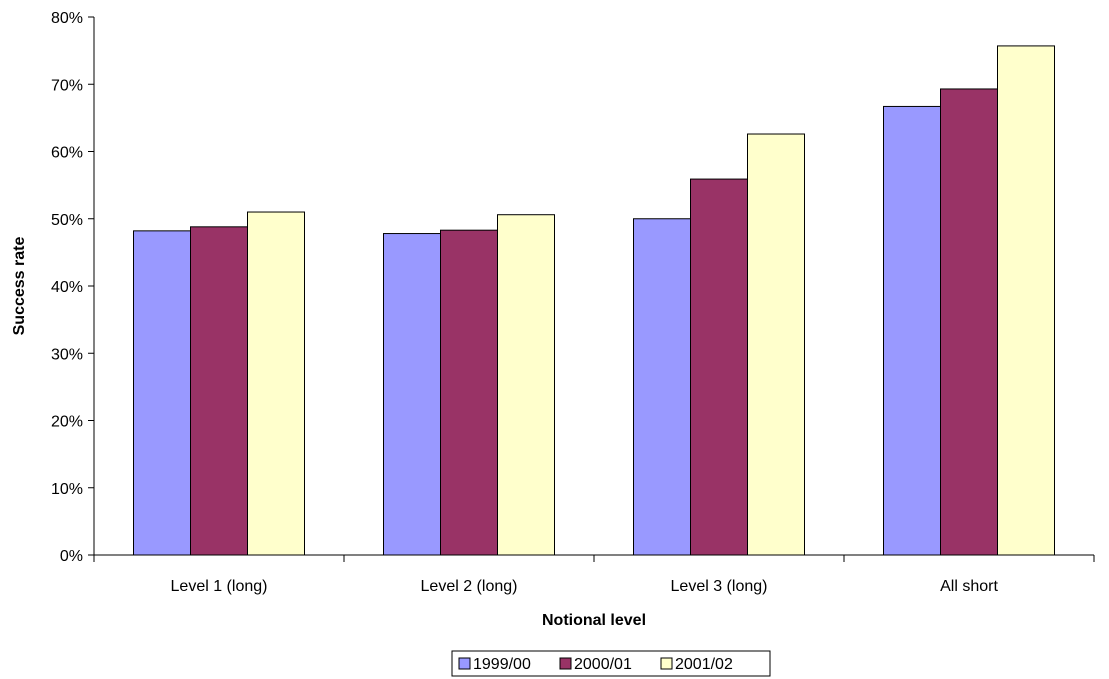 The image size is (1109, 679). Describe the element at coordinates (67, 489) in the screenshot. I see `y-tick-label: 10%` at that location.